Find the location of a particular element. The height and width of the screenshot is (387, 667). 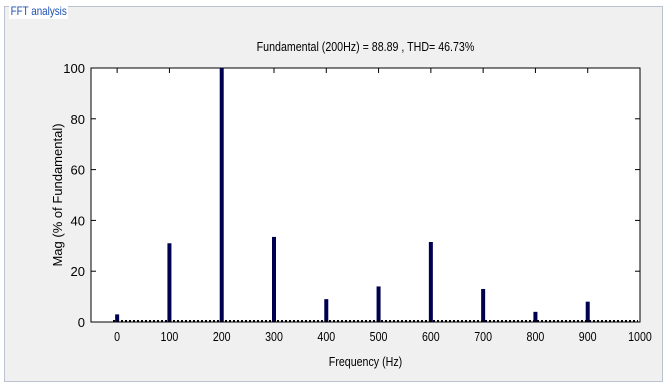

x-tick-label: 100 is located at coordinates (170, 336).